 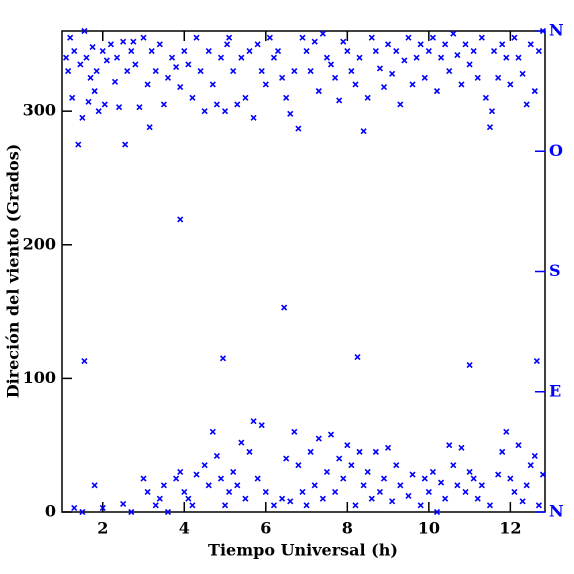 What do you see at coordinates (556, 511) in the screenshot?
I see `y2-tick-label: N` at bounding box center [556, 511].